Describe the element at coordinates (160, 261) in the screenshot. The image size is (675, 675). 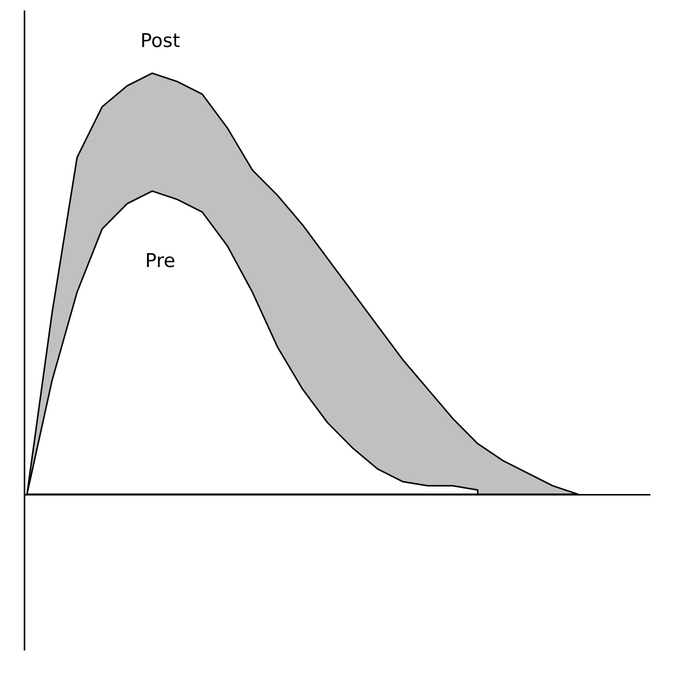
I see `series-label: Pre` at that location.